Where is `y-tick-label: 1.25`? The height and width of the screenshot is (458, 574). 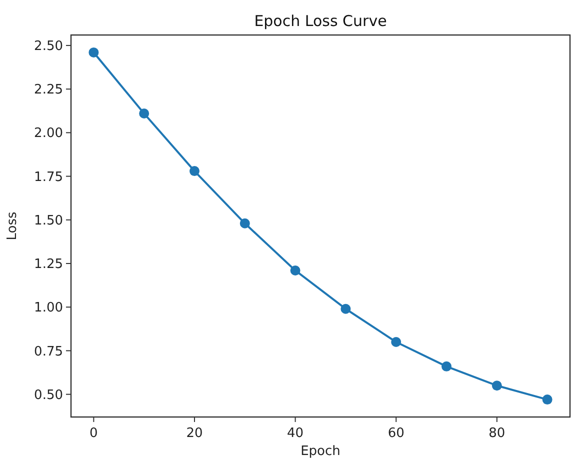 y-tick-label: 1.25 is located at coordinates (48, 264).